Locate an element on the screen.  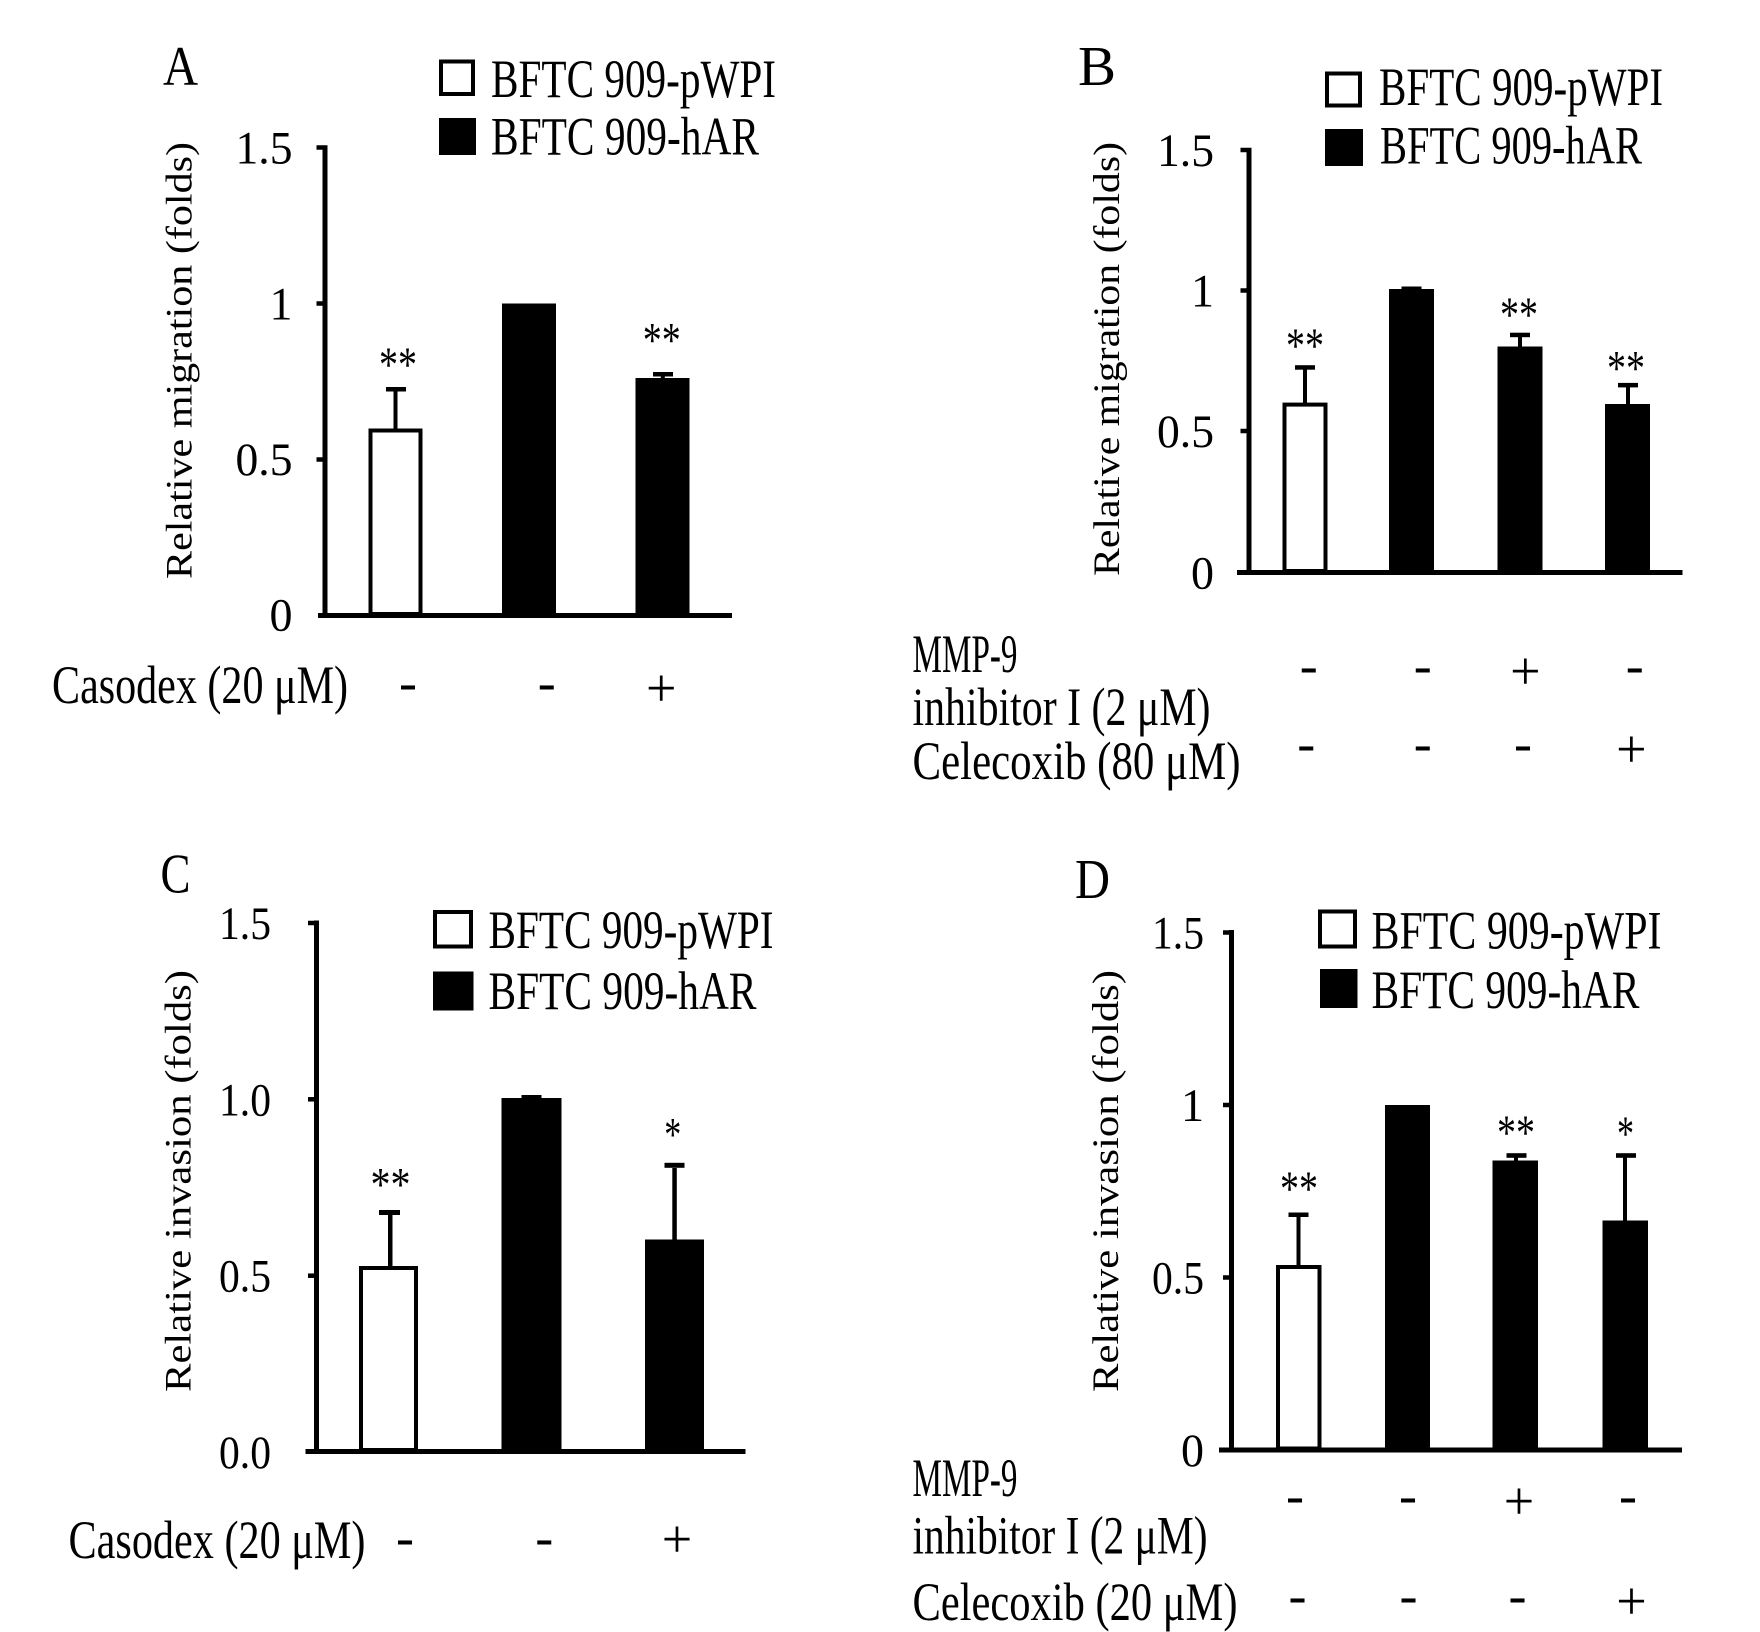
svg-text: Celecoxib (20 μM) is located at coordinates (1075, 1602).